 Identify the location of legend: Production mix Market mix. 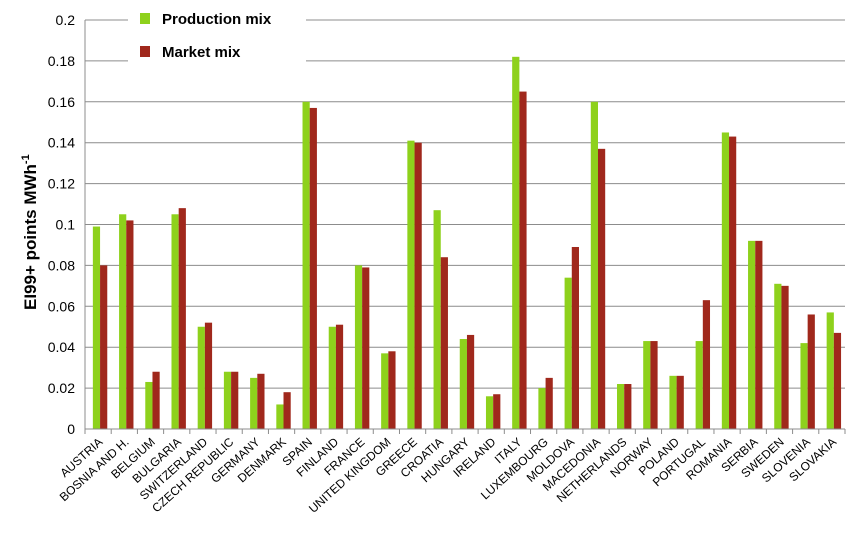
(217, 36).